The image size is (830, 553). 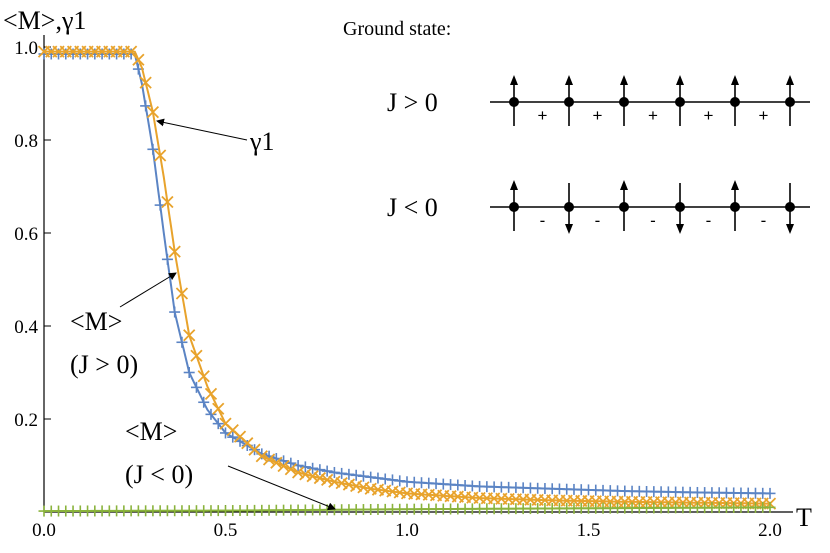 What do you see at coordinates (770, 530) in the screenshot?
I see `x-tick-label: 2.0` at bounding box center [770, 530].